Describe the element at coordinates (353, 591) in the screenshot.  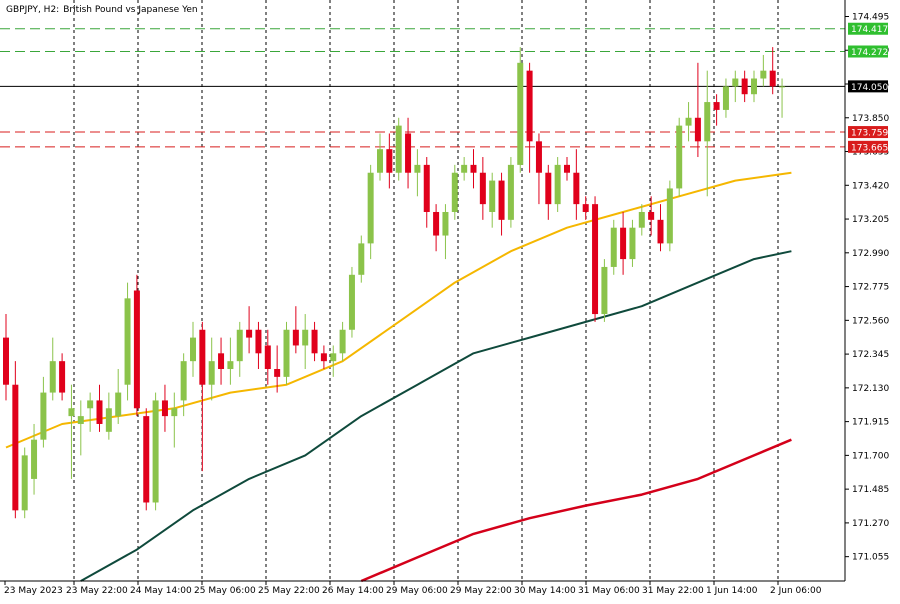
I see `x-tick-label: 26 May 14:00` at that location.